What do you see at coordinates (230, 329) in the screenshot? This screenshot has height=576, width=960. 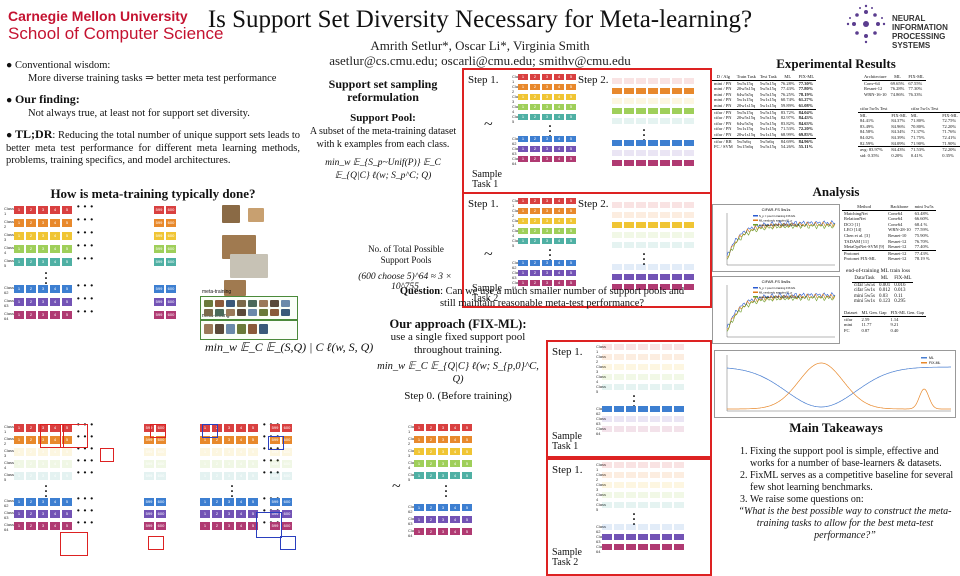 I see `meta-testing-thumb` at bounding box center [230, 329].